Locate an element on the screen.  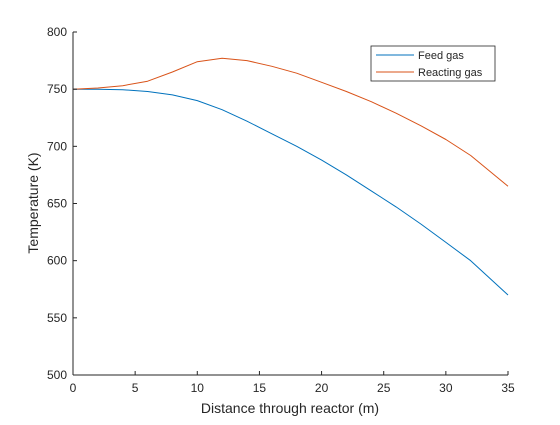
x-tick-label: 25 is located at coordinates (384, 388).